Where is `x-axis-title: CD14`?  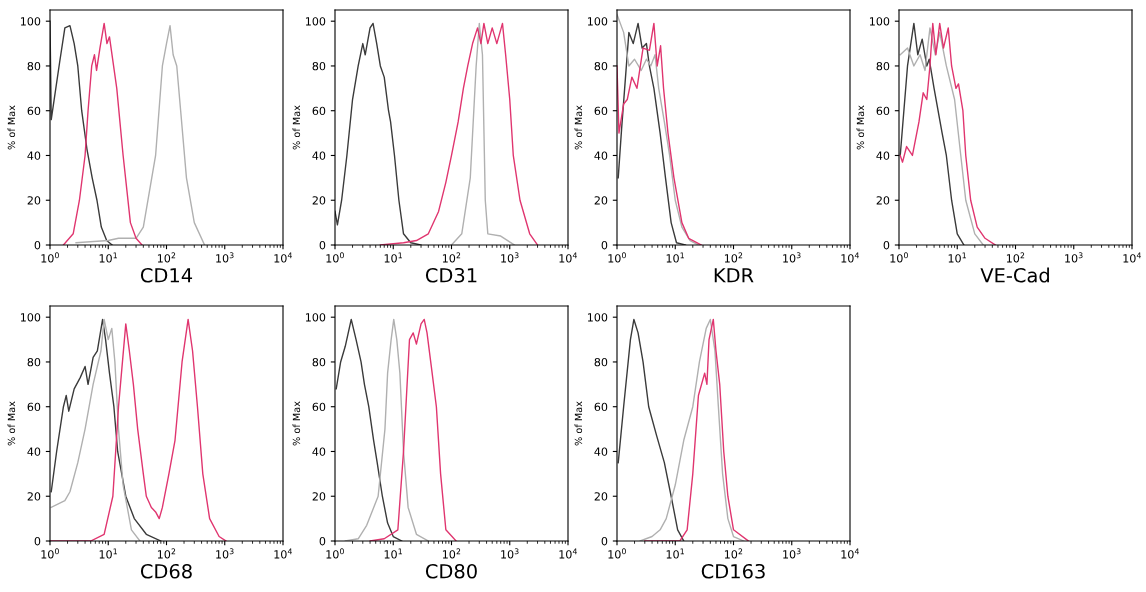
x-axis-title: CD14 is located at coordinates (166, 275).